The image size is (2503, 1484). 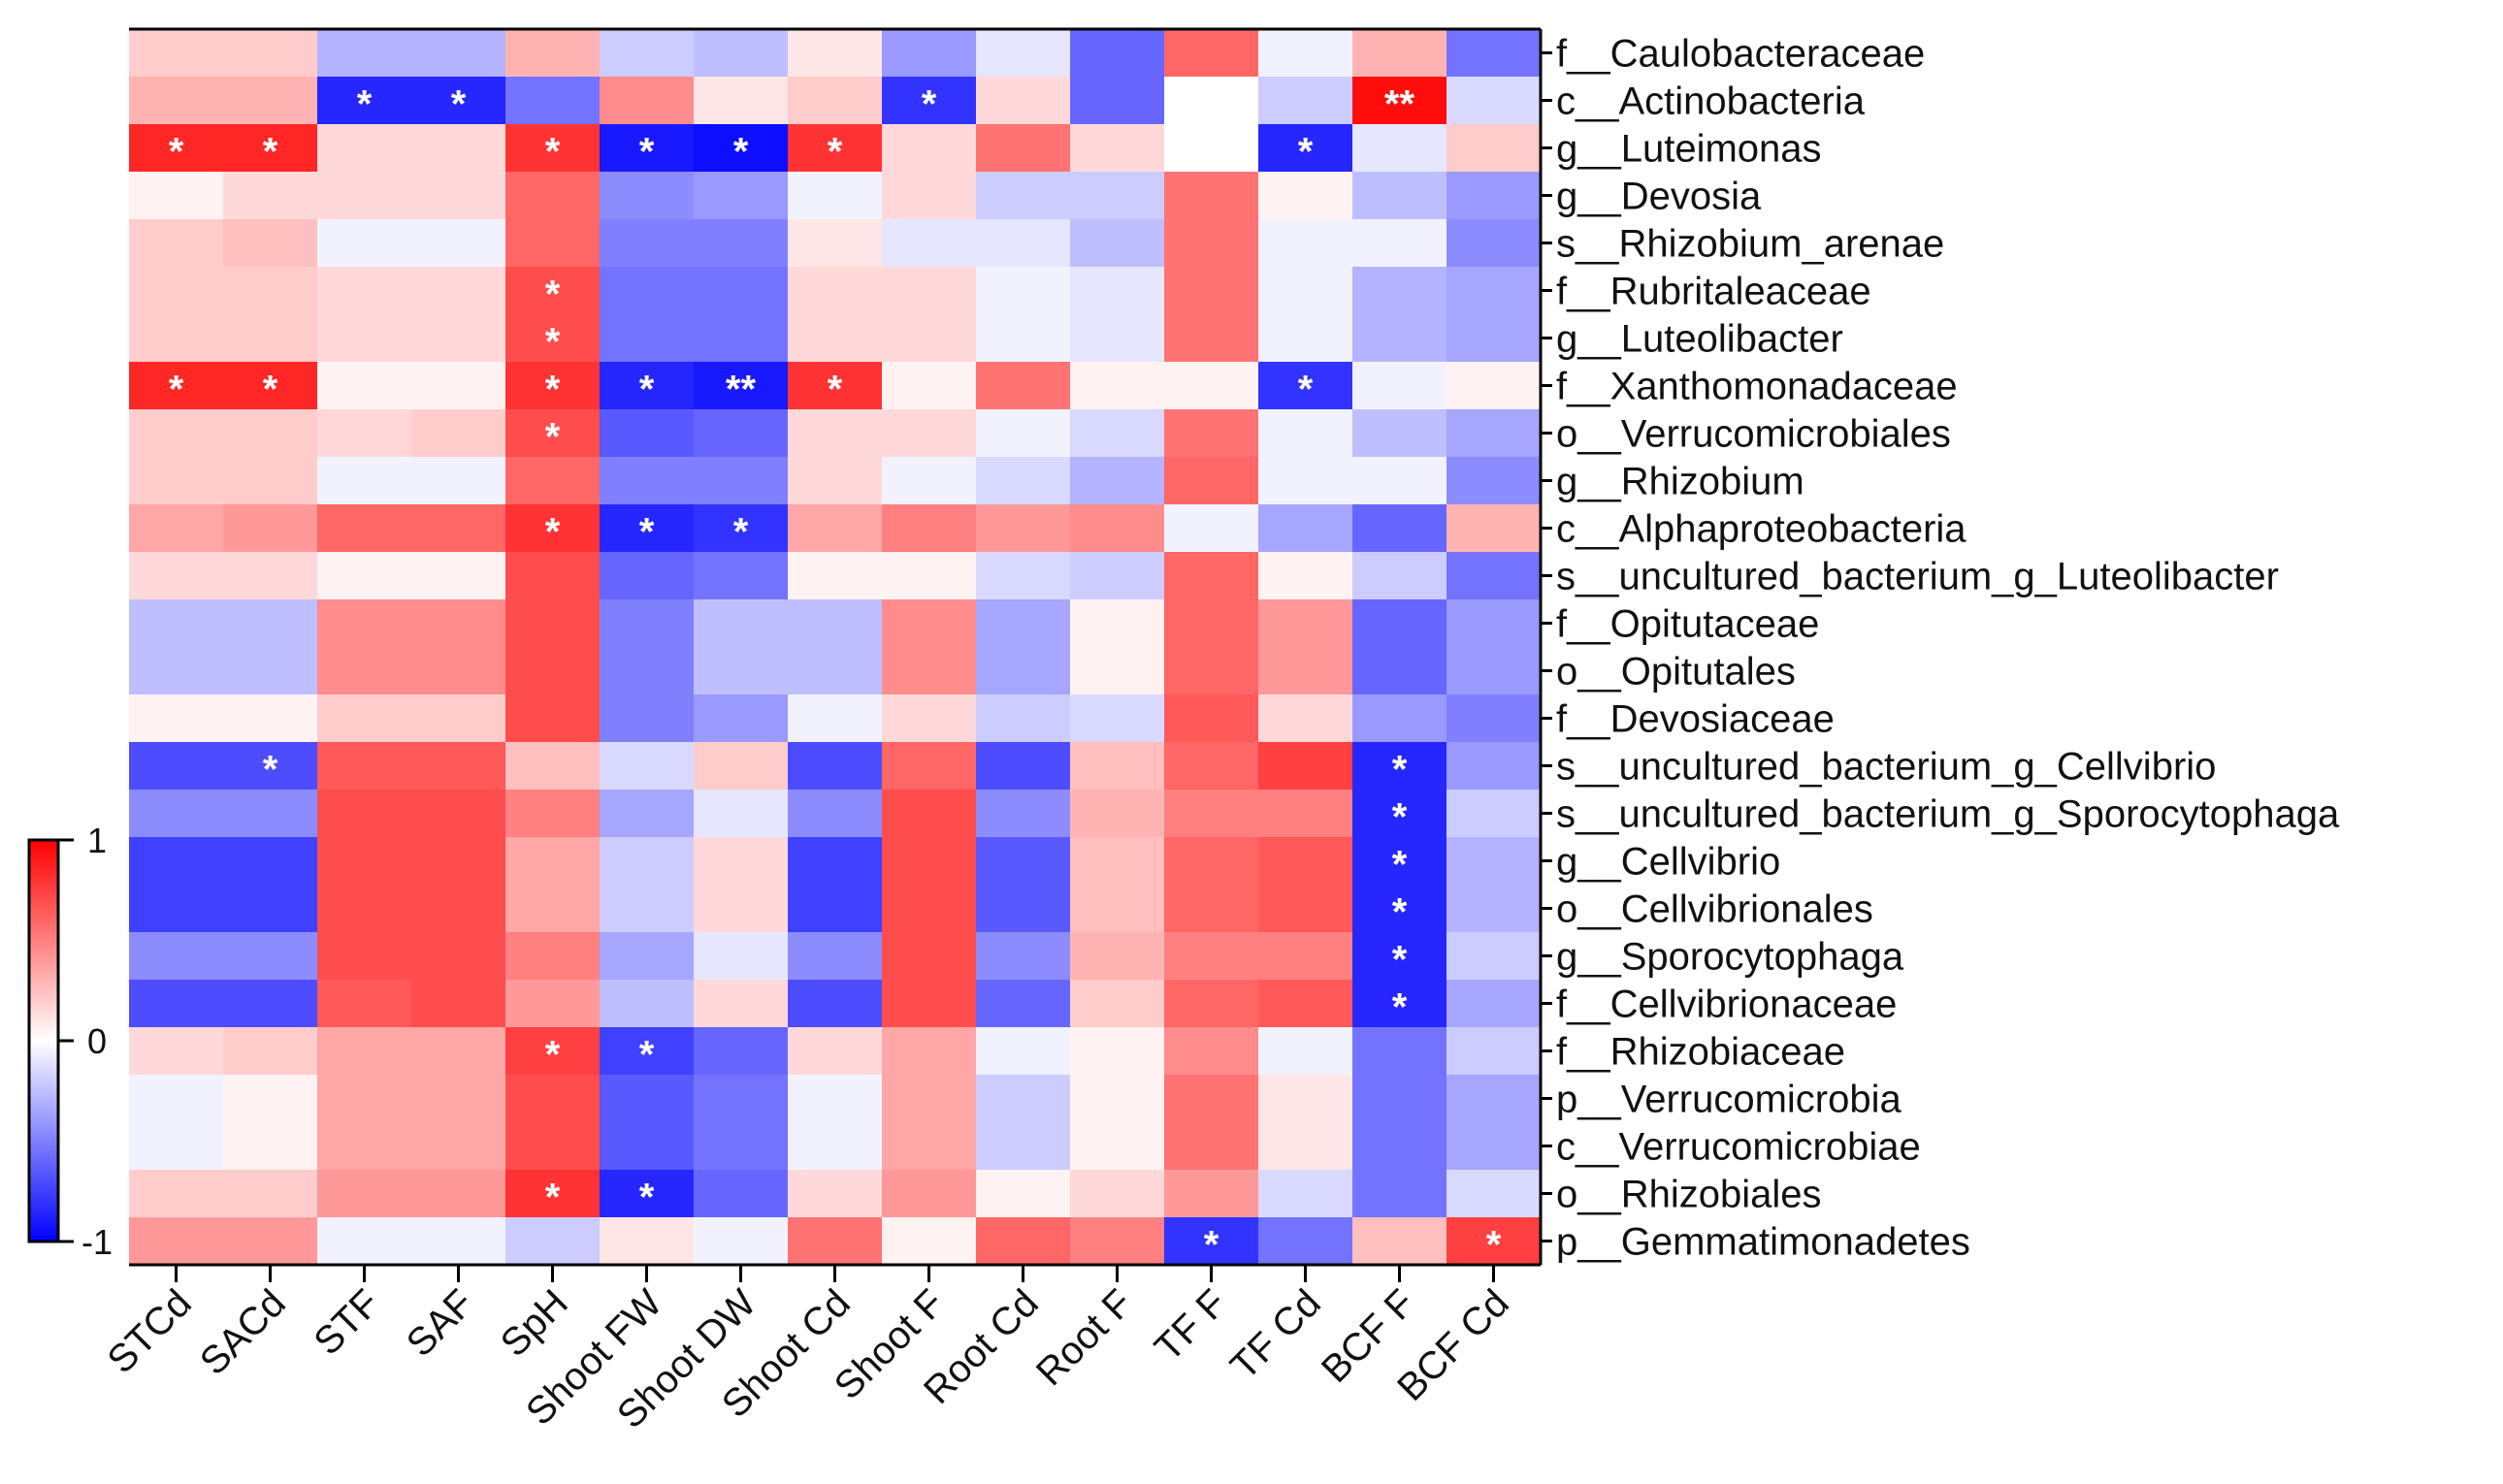 I want to click on row-label: f__Devosiaceae, so click(x=1695, y=719).